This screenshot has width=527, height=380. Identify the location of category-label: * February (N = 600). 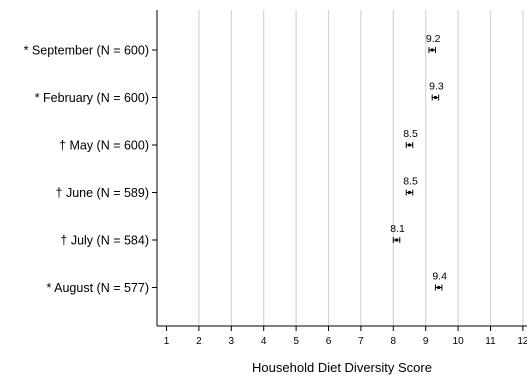
(92, 98).